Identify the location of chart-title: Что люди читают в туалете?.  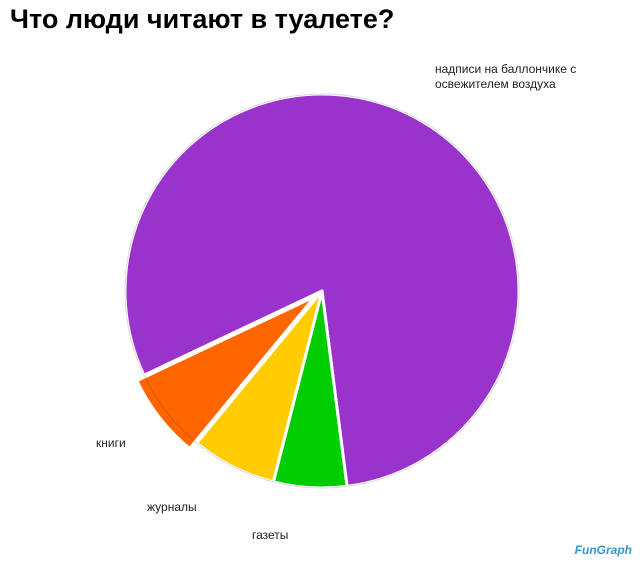
(202, 19).